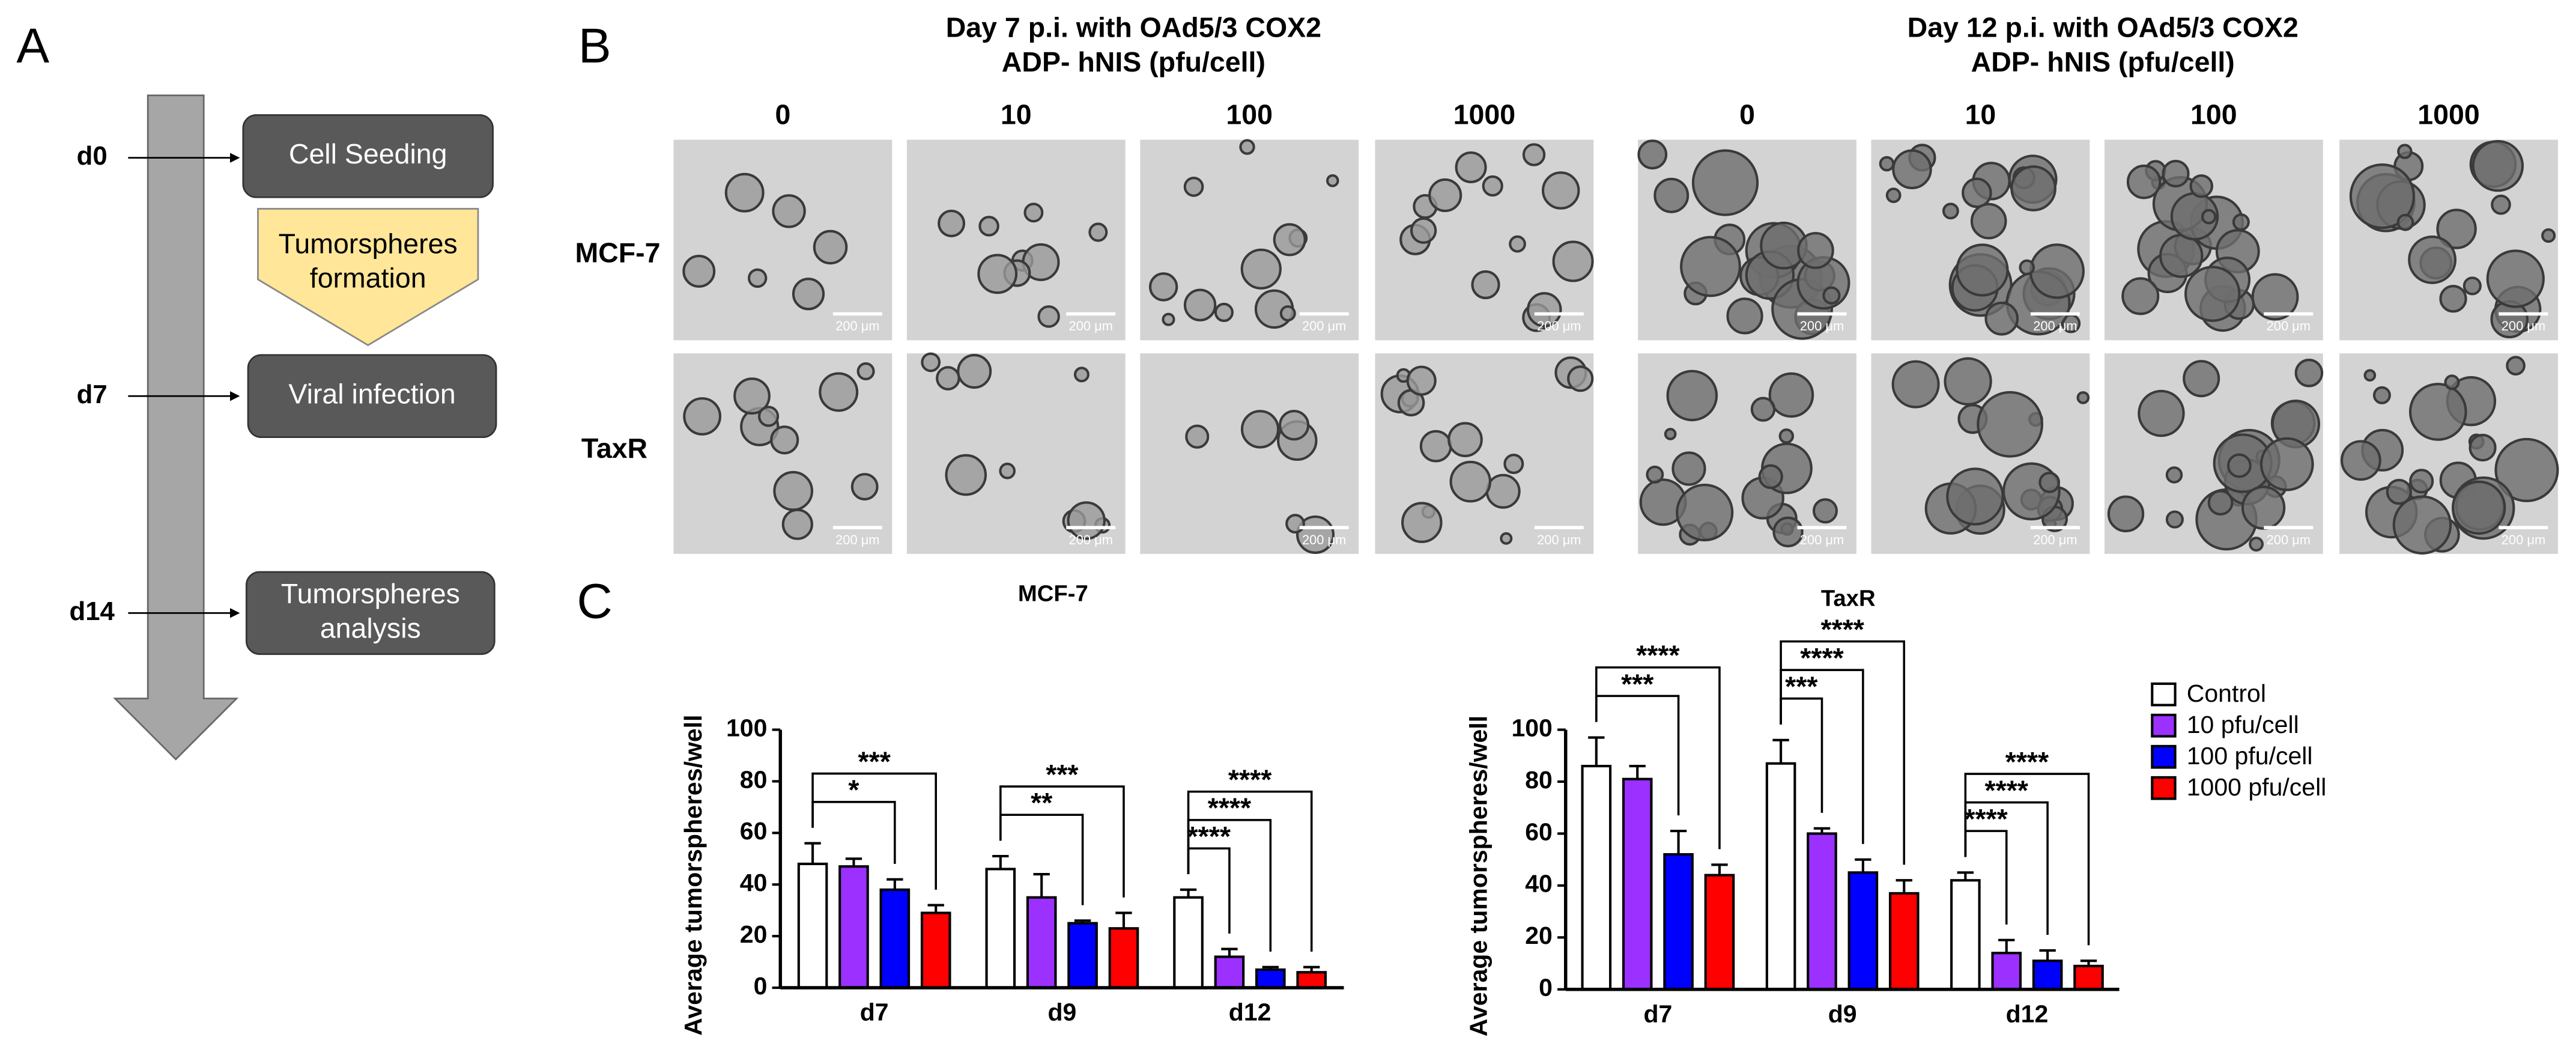 The width and height of the screenshot is (2576, 1043). What do you see at coordinates (595, 601) in the screenshot?
I see `panel-label: C` at bounding box center [595, 601].